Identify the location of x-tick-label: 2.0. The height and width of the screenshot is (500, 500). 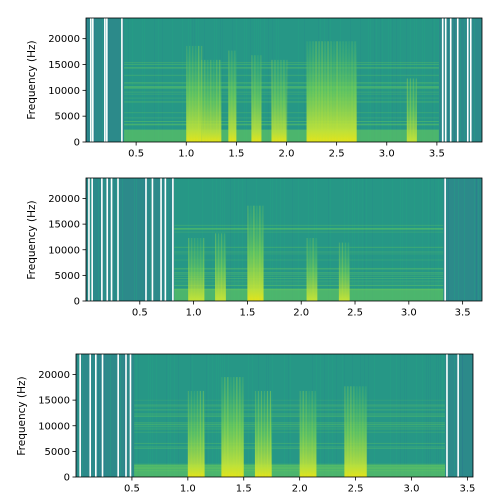
(301, 313).